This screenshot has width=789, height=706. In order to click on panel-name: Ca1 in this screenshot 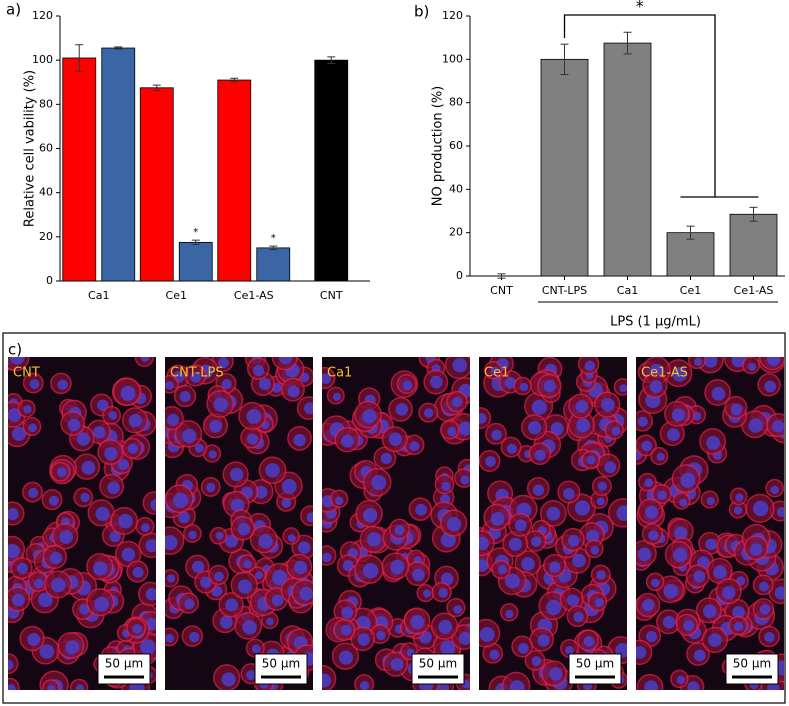, I will do `click(339, 373)`.